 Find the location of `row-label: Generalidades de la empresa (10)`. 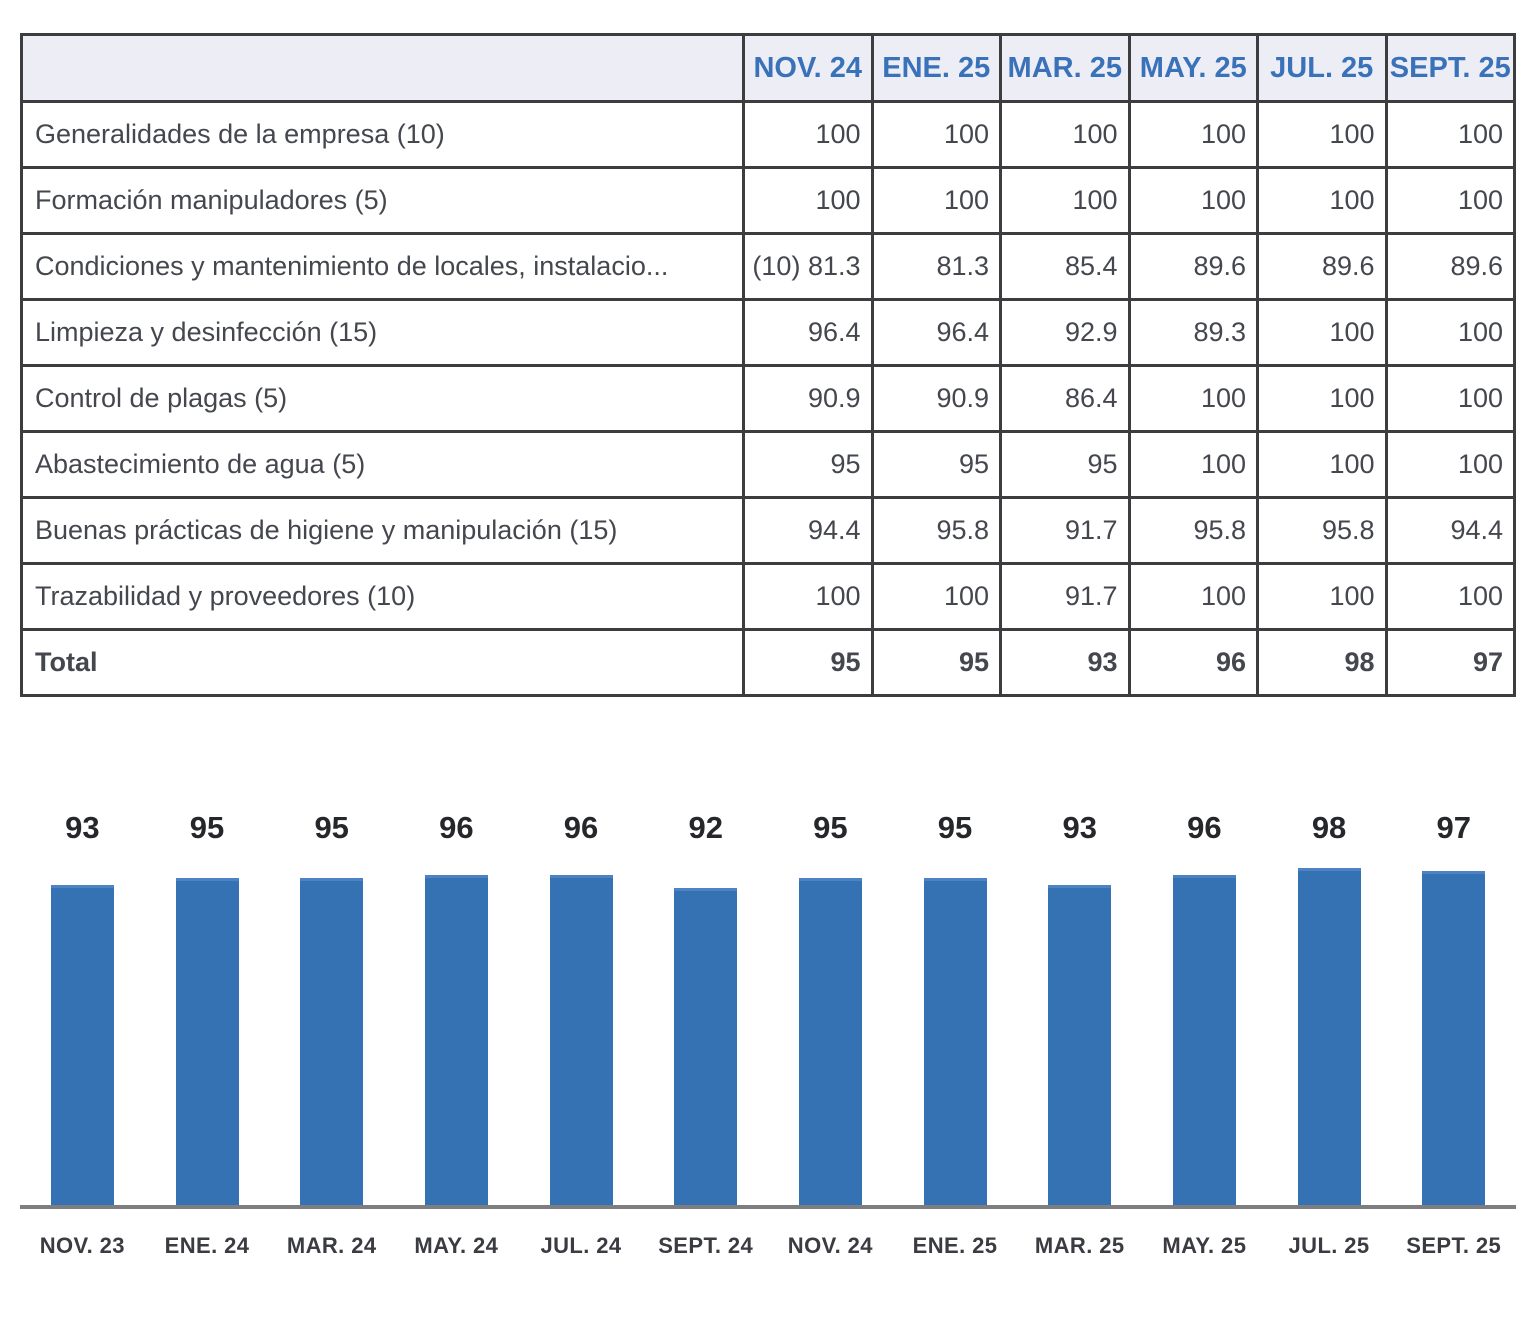

row-label: Generalidades de la empresa (10) is located at coordinates (382, 134).